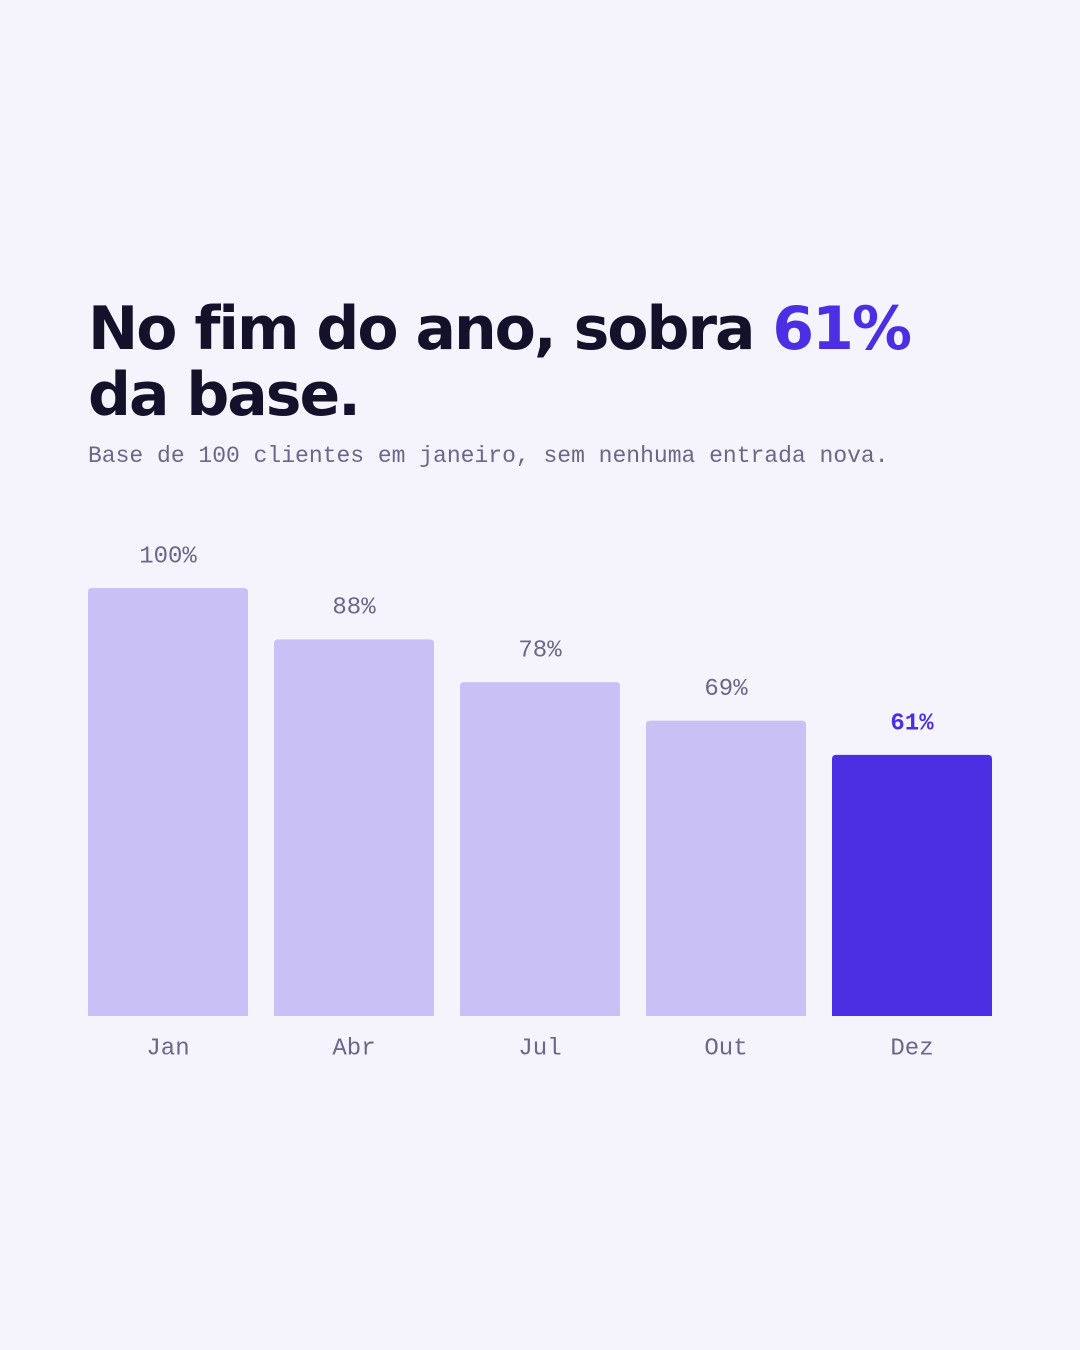 The height and width of the screenshot is (1350, 1080). I want to click on chart-title: No fim do ano, sobra 61% da base., so click(538, 362).